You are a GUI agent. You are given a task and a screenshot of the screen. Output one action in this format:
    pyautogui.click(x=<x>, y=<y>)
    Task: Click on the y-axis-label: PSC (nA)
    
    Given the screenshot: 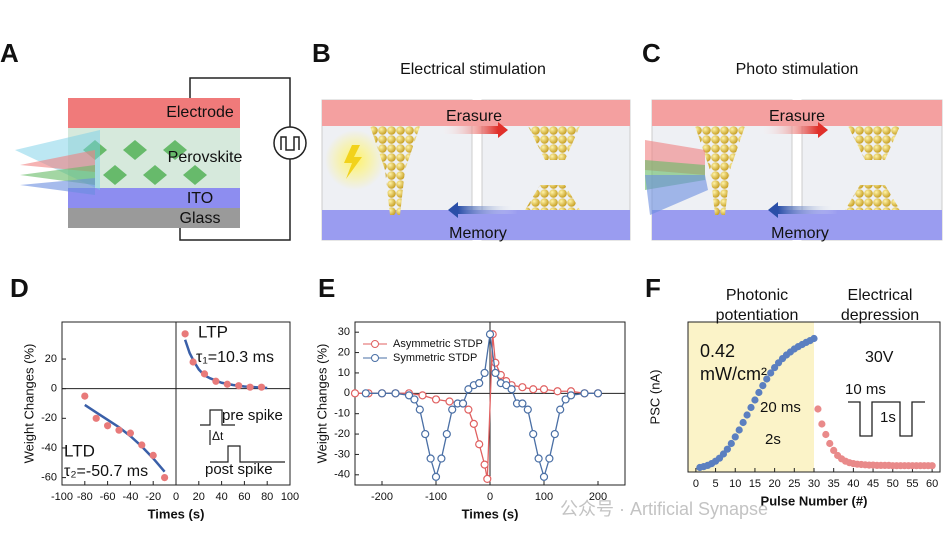 What is the action you would take?
    pyautogui.click(x=654, y=397)
    